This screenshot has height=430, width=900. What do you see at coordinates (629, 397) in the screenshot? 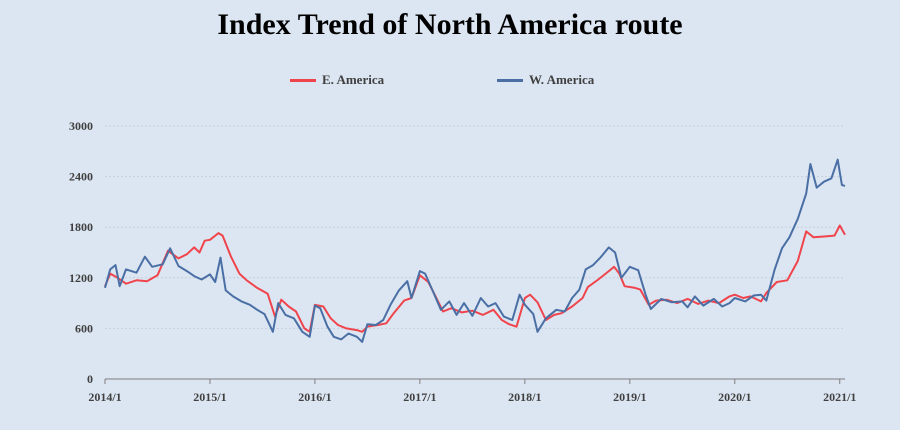
I see `x-tick-label: 2019/1` at bounding box center [629, 397].